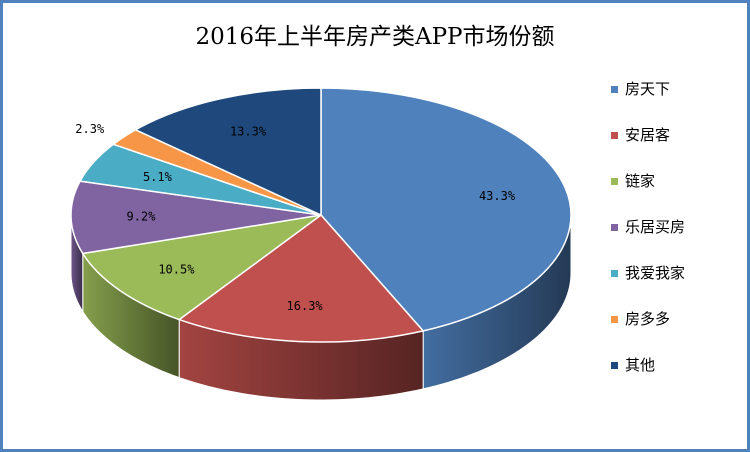  What do you see at coordinates (142, 217) in the screenshot?
I see `data-label-lejumaifang: 9.2%` at bounding box center [142, 217].